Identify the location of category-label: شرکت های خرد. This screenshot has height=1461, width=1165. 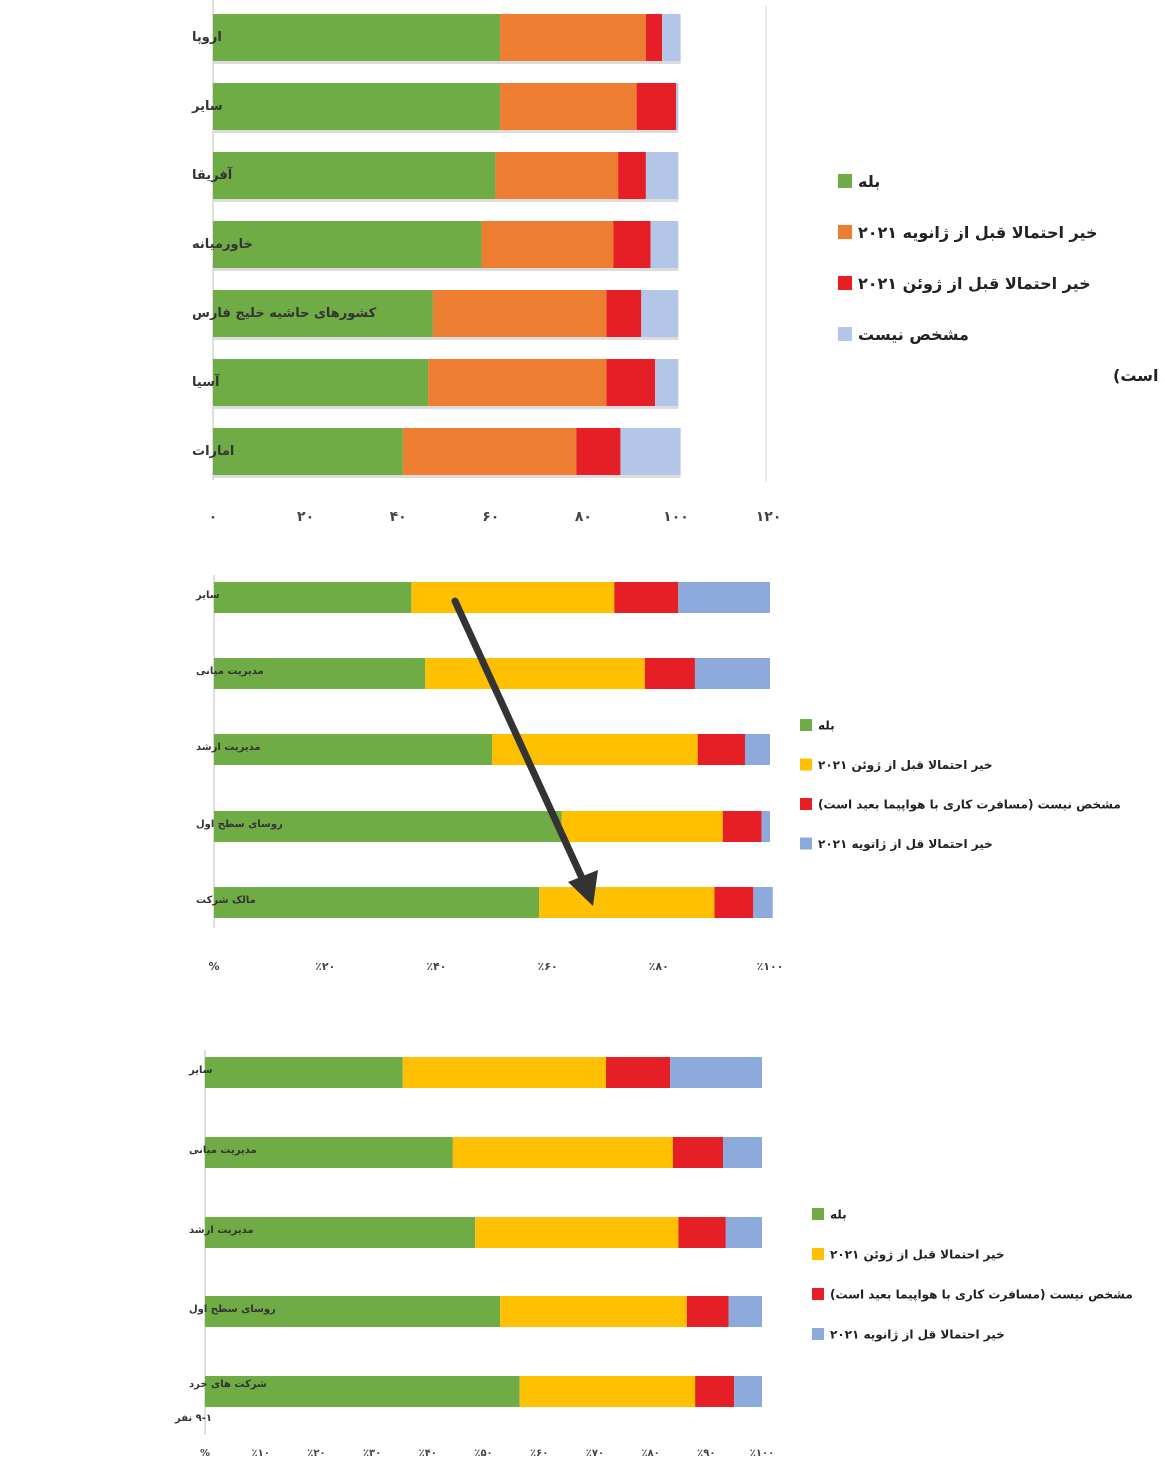
(228, 1384).